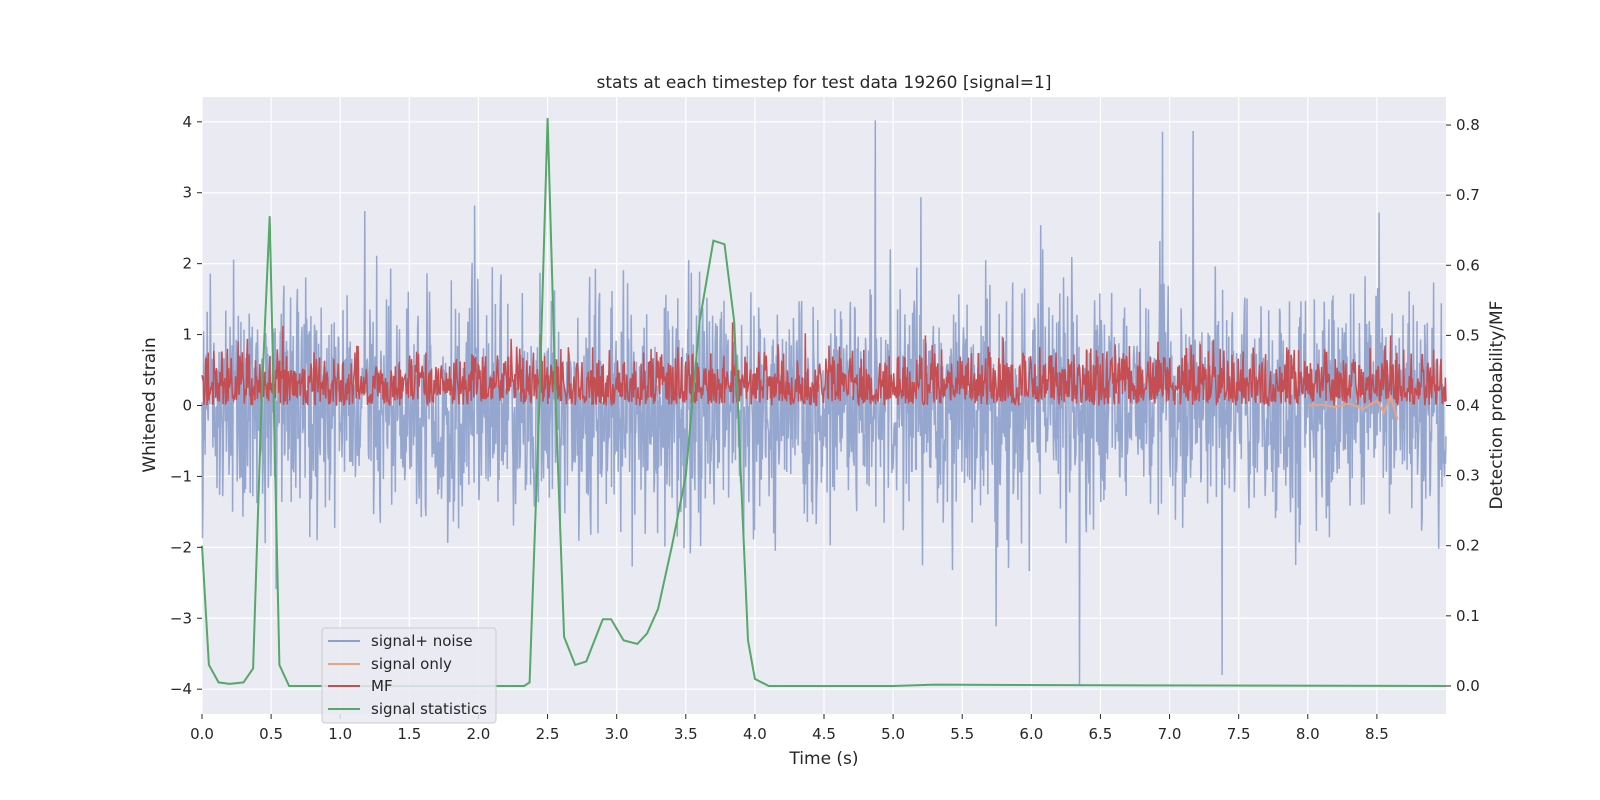 The height and width of the screenshot is (800, 1600). I want to click on y2-tick-label-5: 0.5, so click(1468, 335).